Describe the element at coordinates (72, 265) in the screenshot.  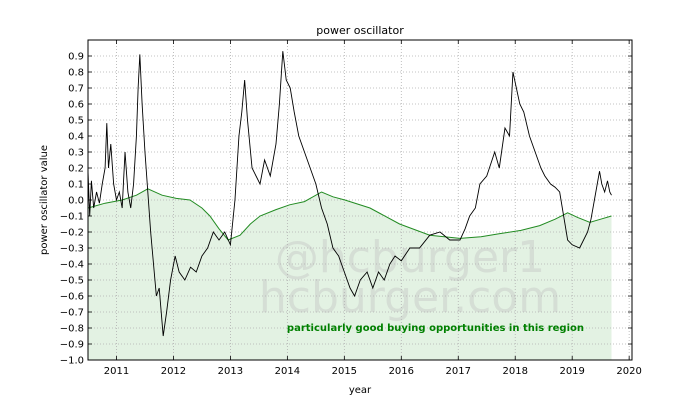
I see `y-tick-label: −0.4` at that location.